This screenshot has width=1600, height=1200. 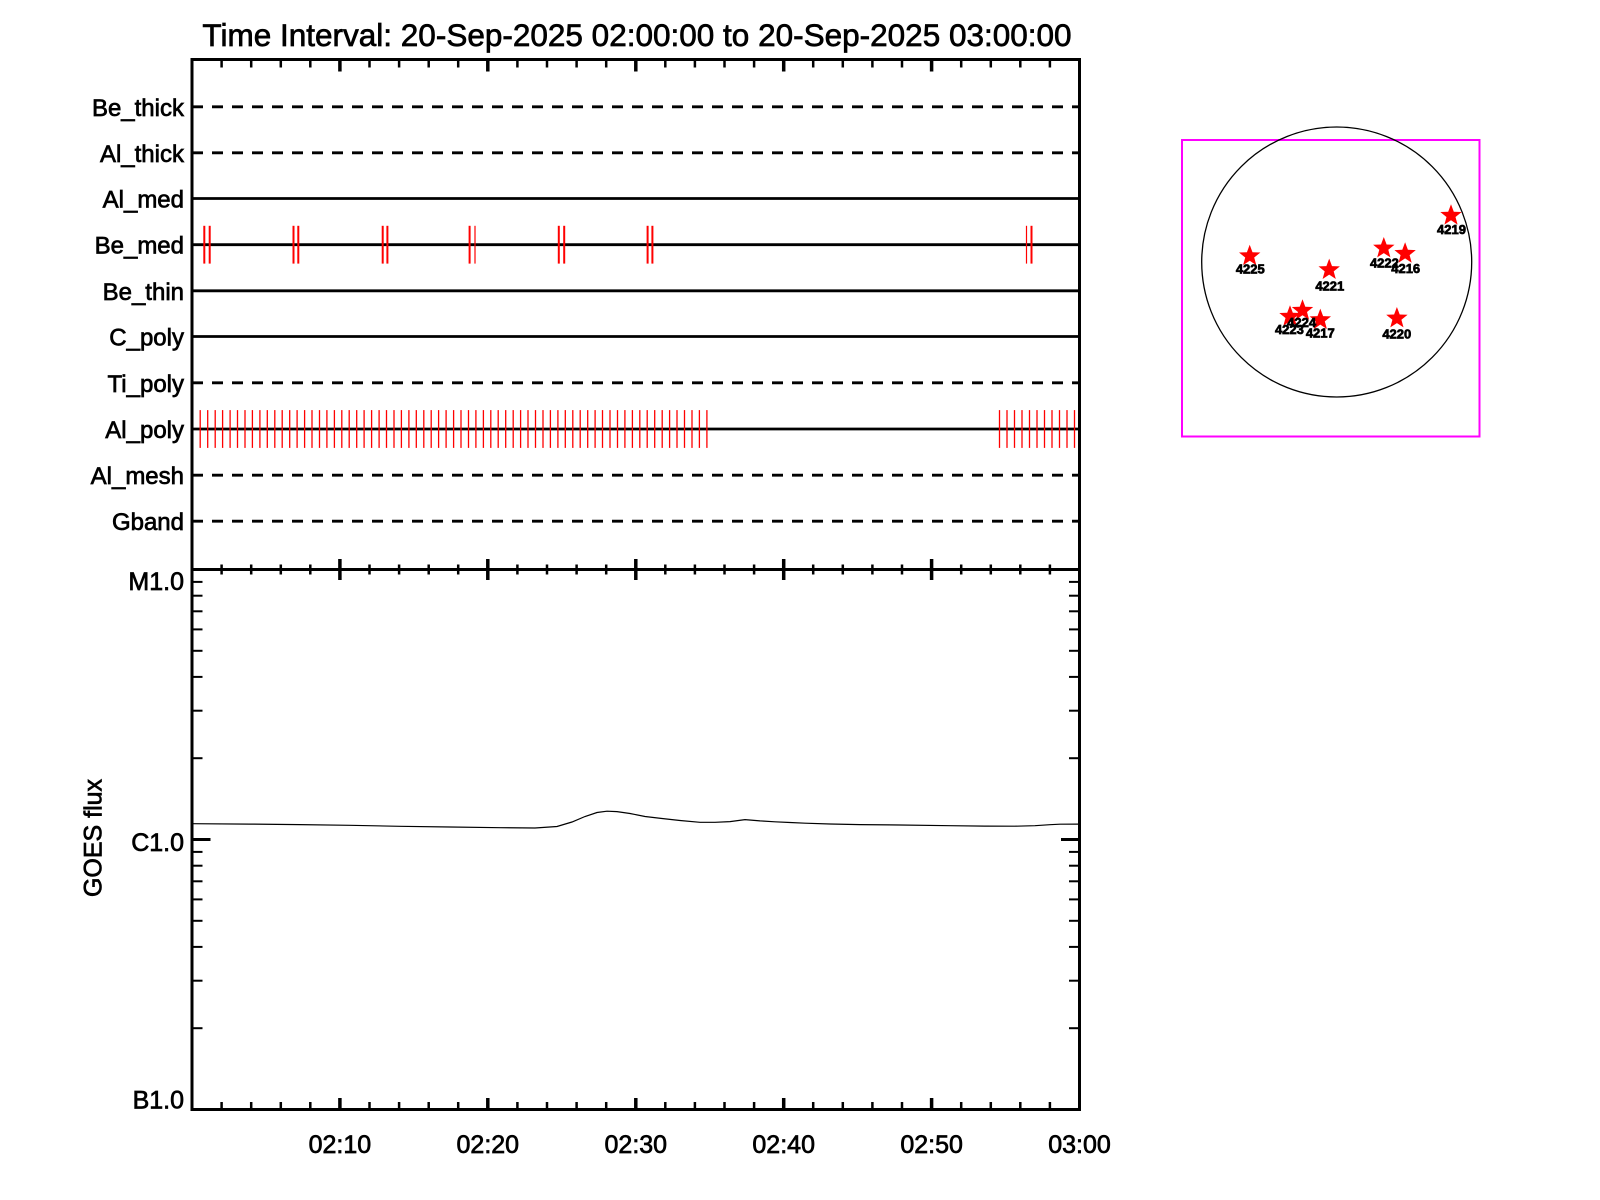 What do you see at coordinates (146, 384) in the screenshot?
I see `svg-text: Ti_poly` at bounding box center [146, 384].